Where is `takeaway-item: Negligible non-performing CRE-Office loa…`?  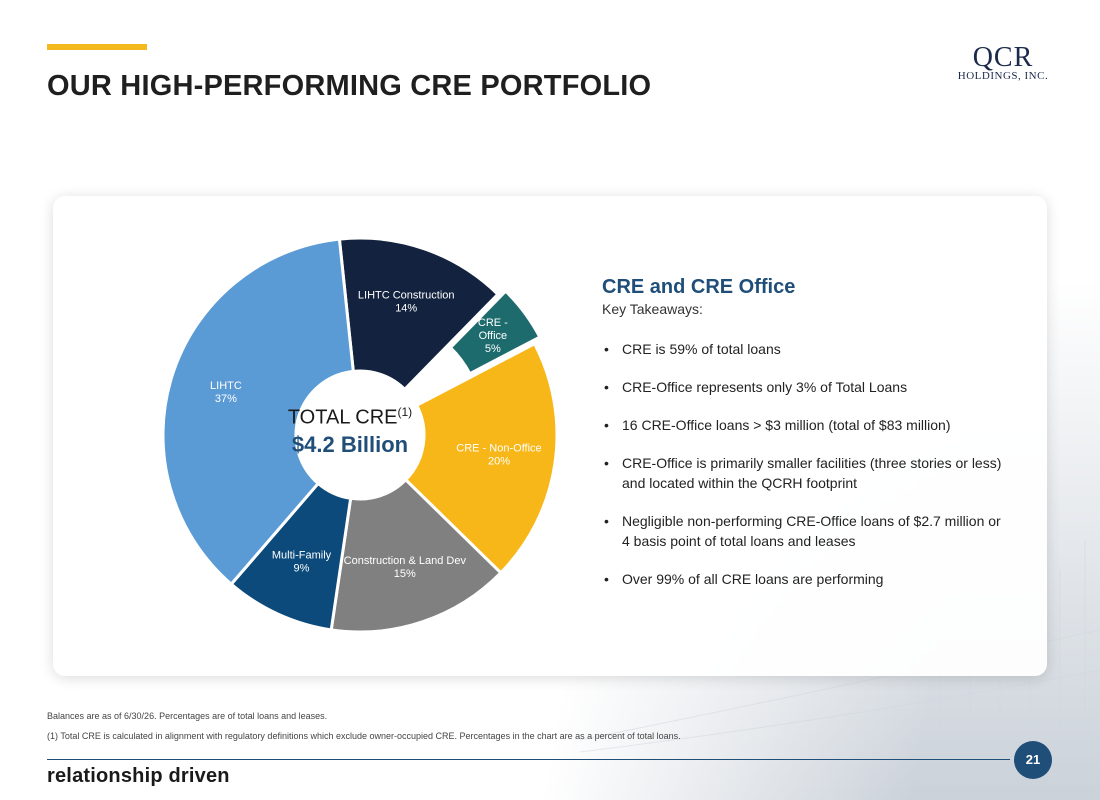 takeaway-item: Negligible non-performing CRE-Office loa… is located at coordinates (802, 531).